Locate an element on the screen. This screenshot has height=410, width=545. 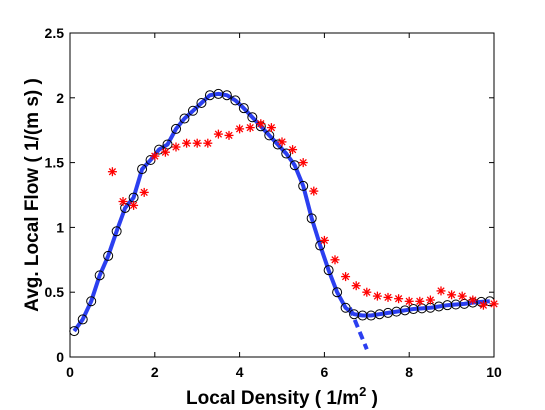
y-tick-label: 1.5 is located at coordinates (55, 163).